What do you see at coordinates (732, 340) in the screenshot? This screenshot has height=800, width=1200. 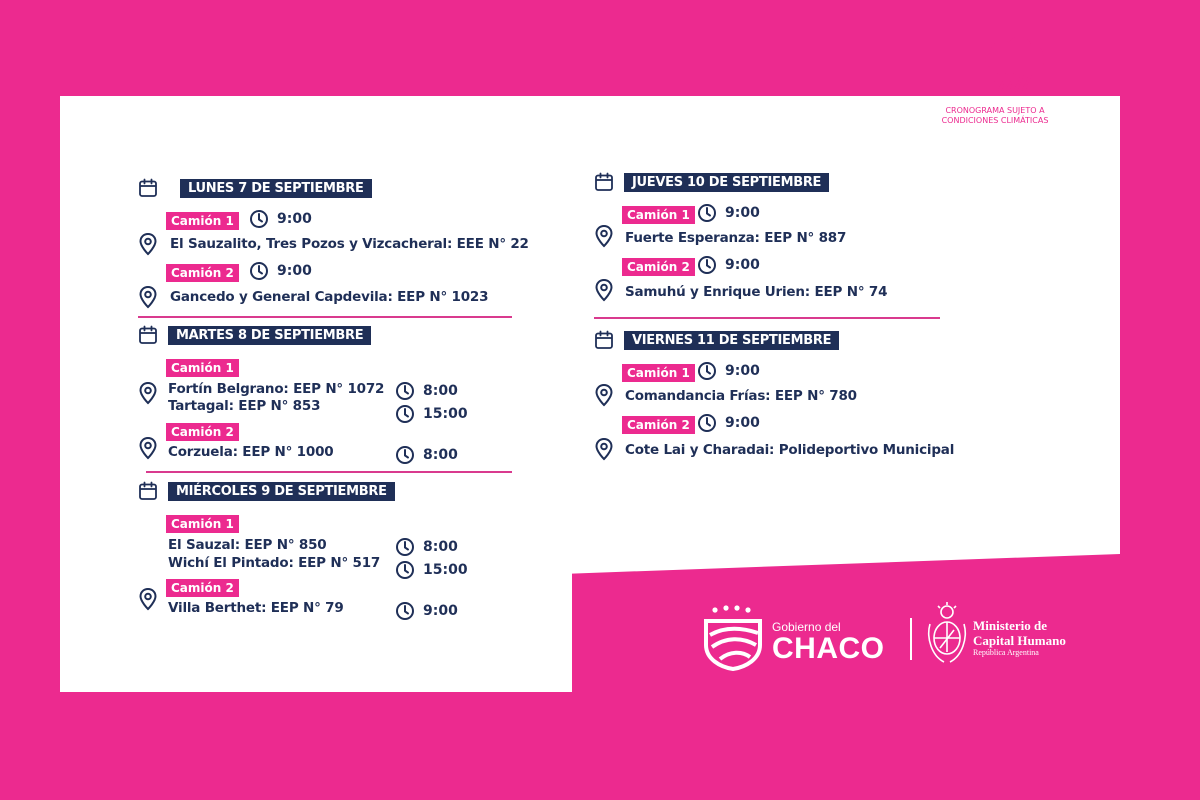 I see `day-title: VIERNES 11 DE SEPTIEMBRE` at bounding box center [732, 340].